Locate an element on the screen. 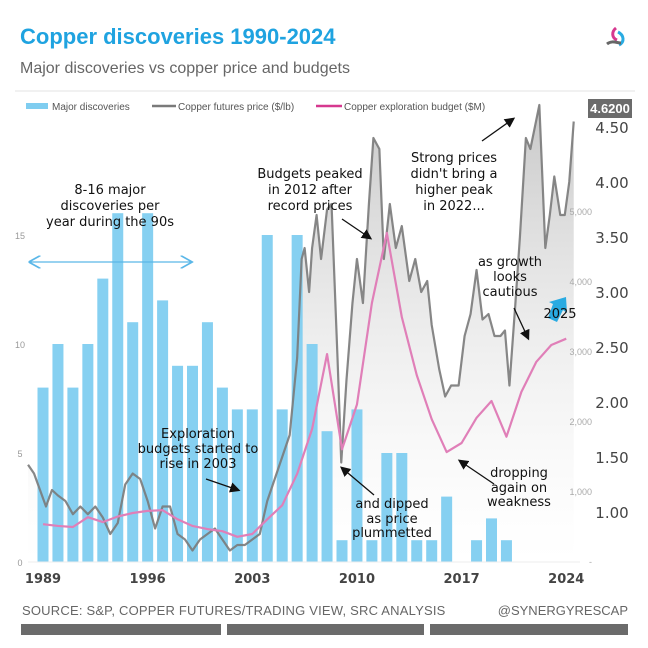  annotation-line: year during the 90s is located at coordinates (110, 222).